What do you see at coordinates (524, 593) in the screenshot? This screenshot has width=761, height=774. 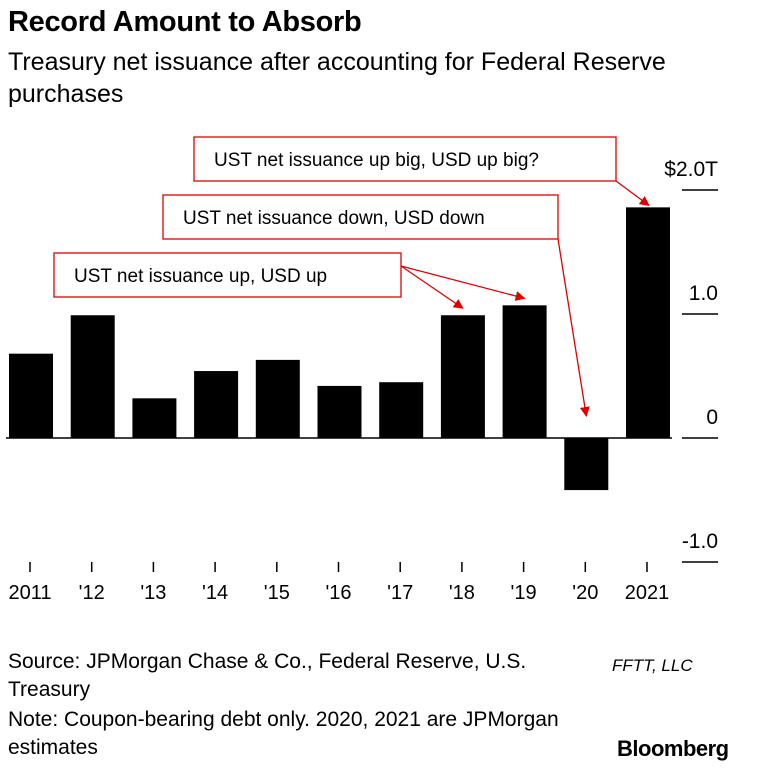 I see `x-tick-label: '19` at bounding box center [524, 593].